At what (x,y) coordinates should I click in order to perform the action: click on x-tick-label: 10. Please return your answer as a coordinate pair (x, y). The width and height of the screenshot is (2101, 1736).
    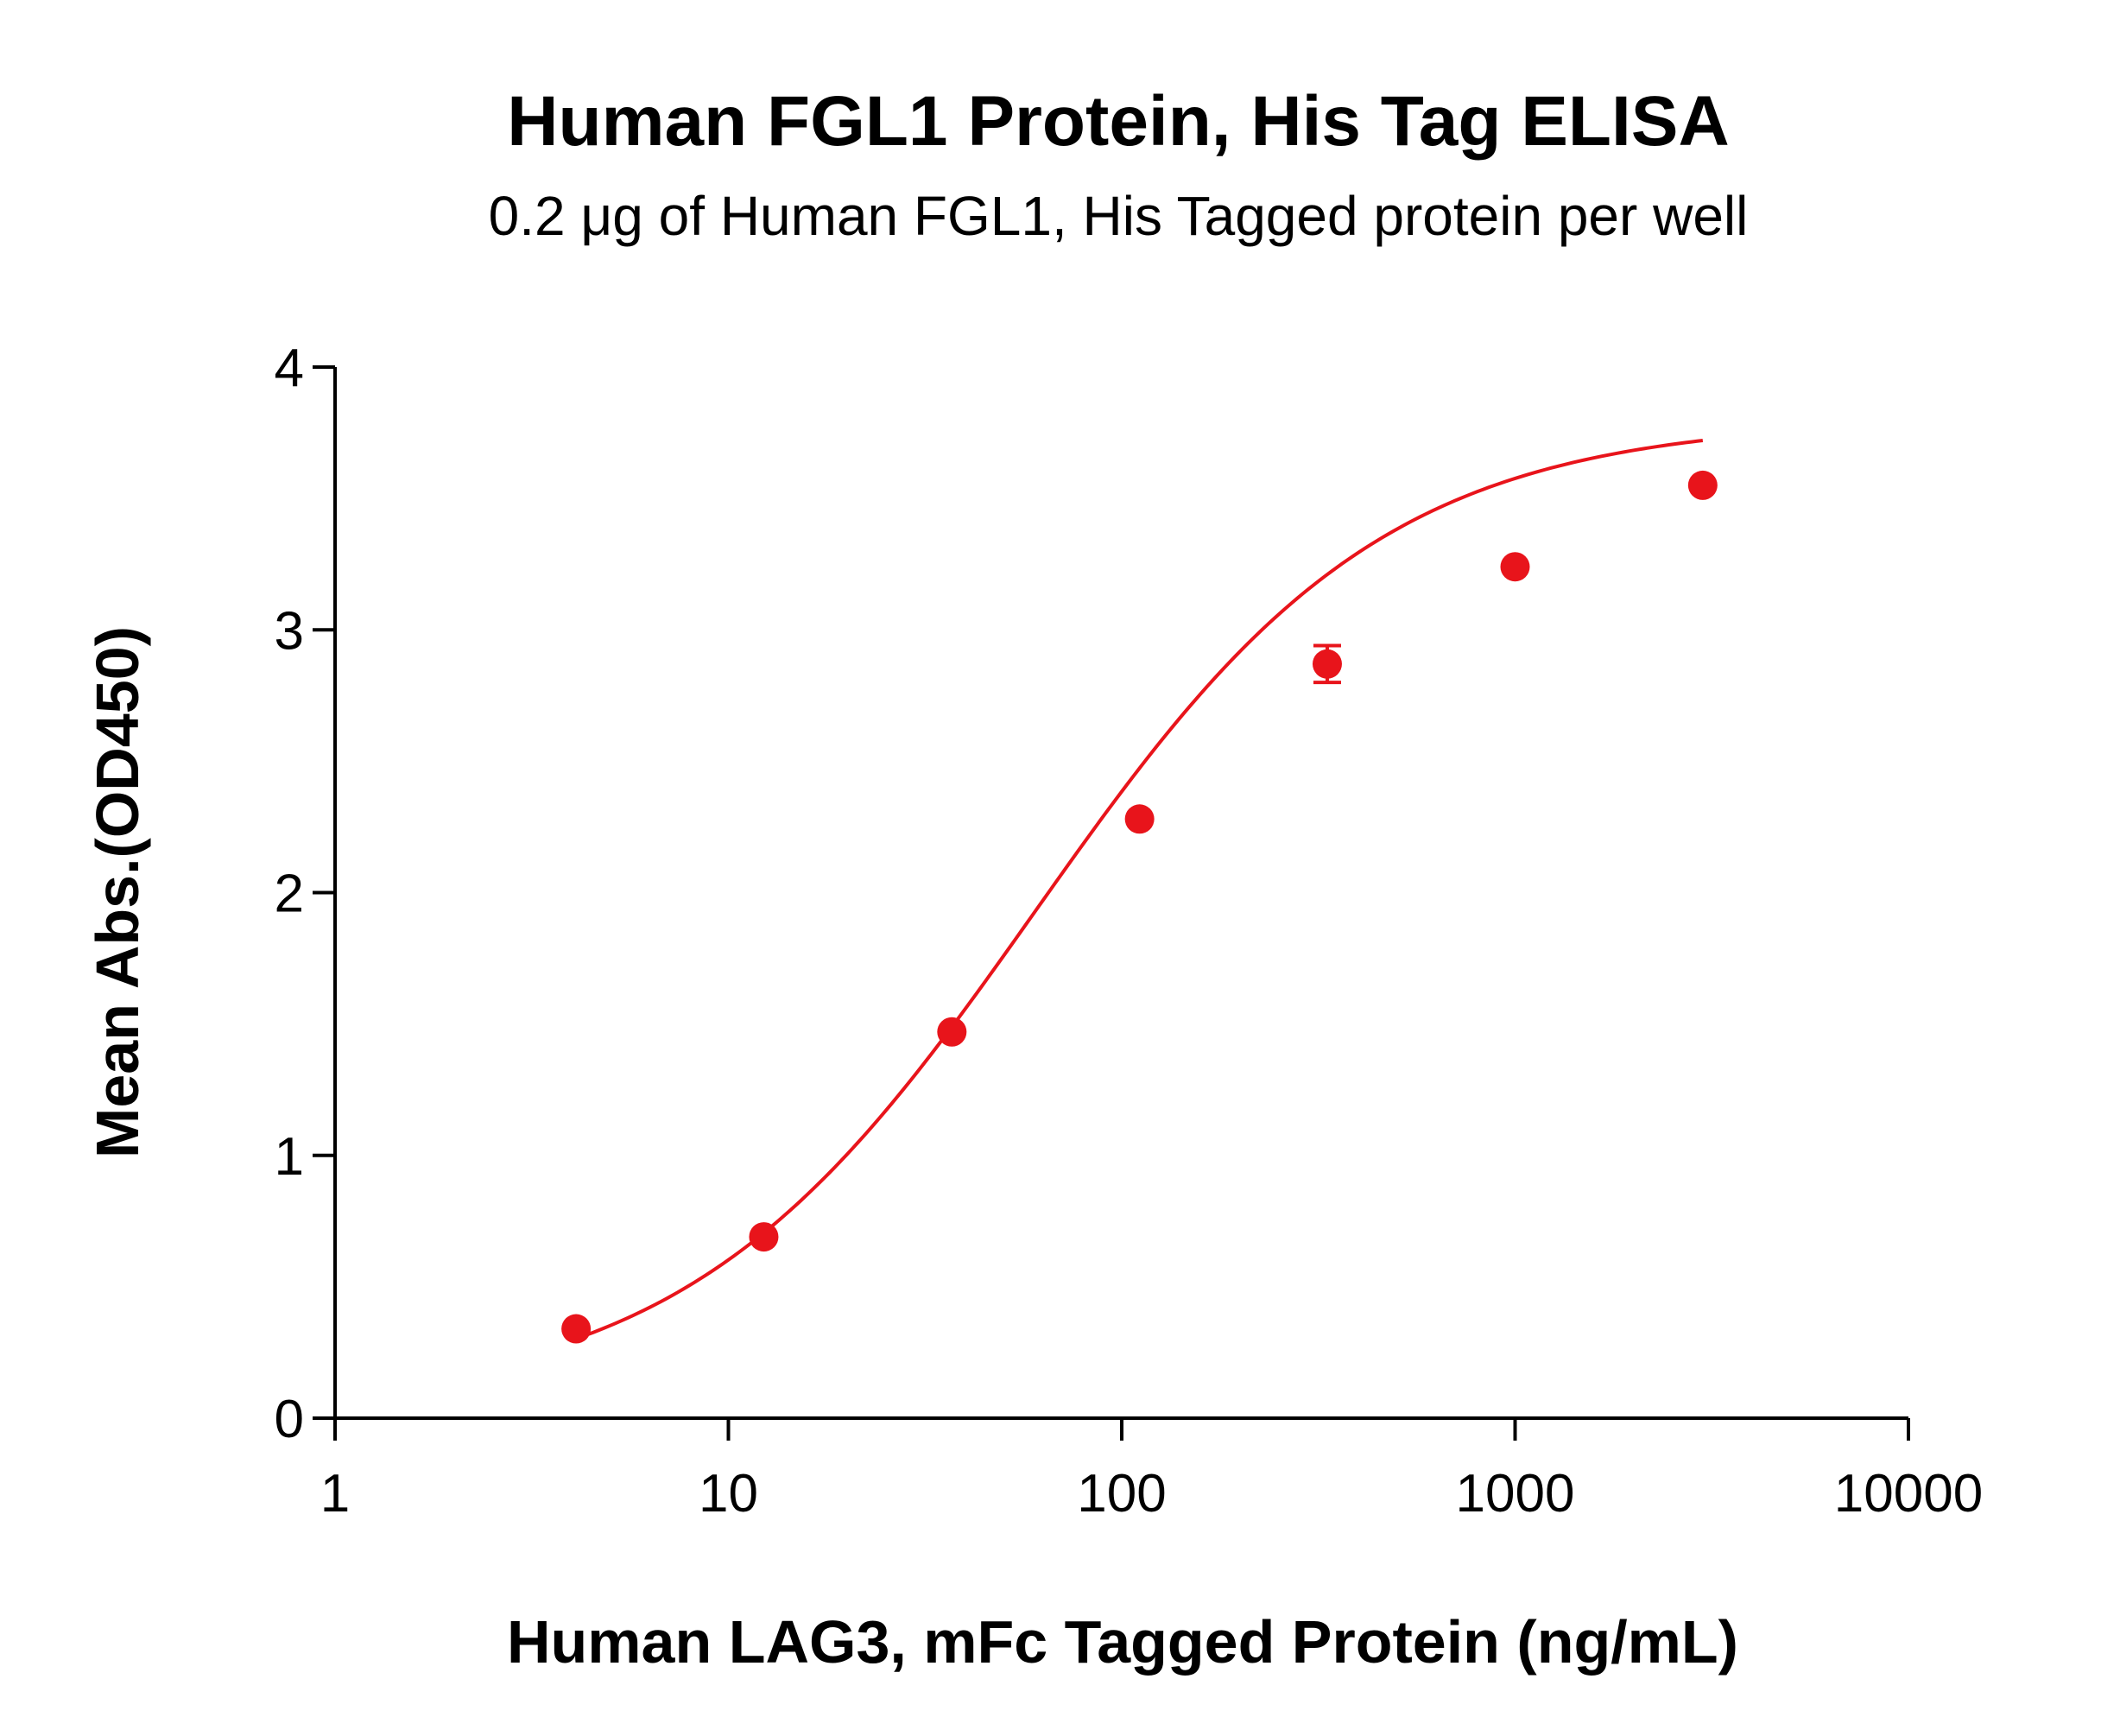
    Looking at the image, I should click on (729, 1494).